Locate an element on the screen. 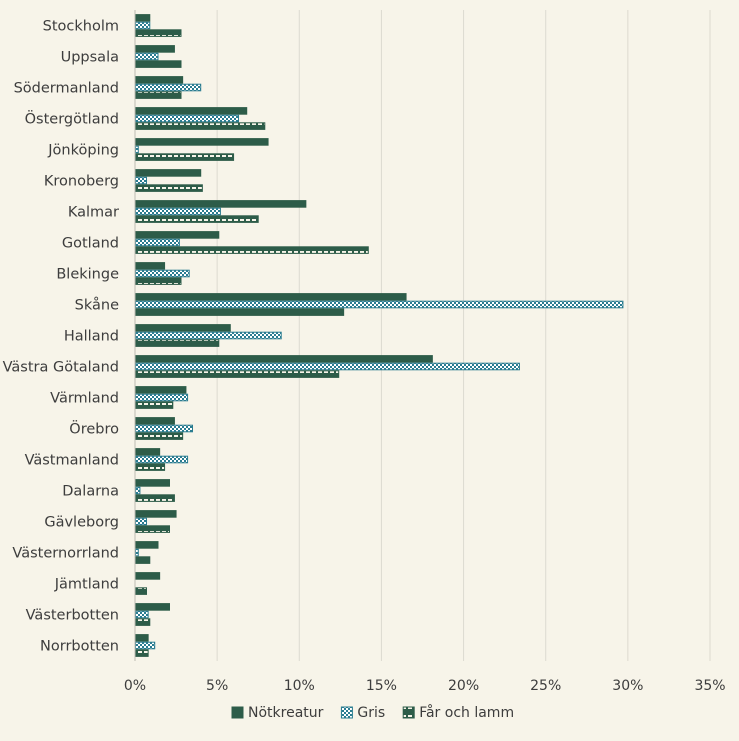  legend: Nötkreatur Gris Får och lamm is located at coordinates (372, 712).